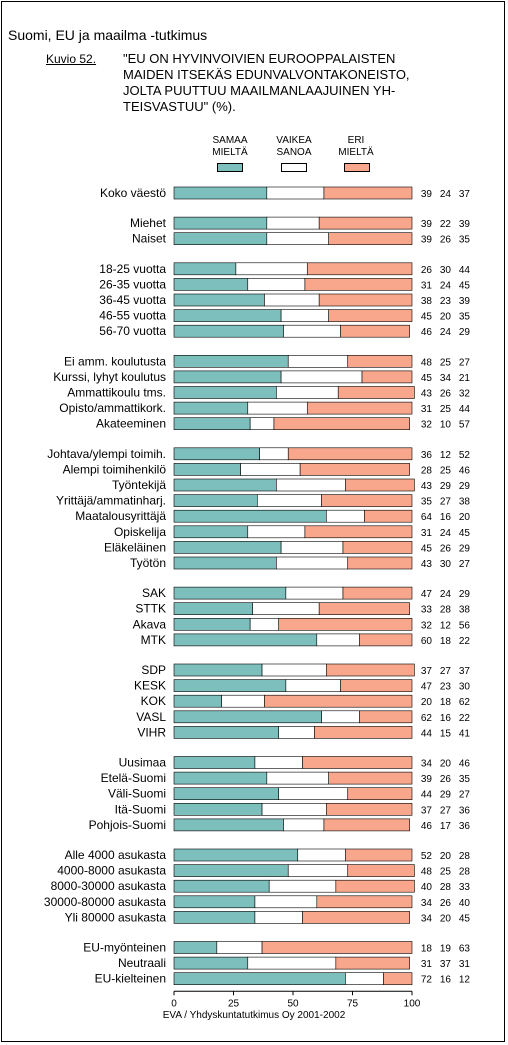  Describe the element at coordinates (298, 238) in the screenshot. I see `bar-undecided-naiset` at that location.